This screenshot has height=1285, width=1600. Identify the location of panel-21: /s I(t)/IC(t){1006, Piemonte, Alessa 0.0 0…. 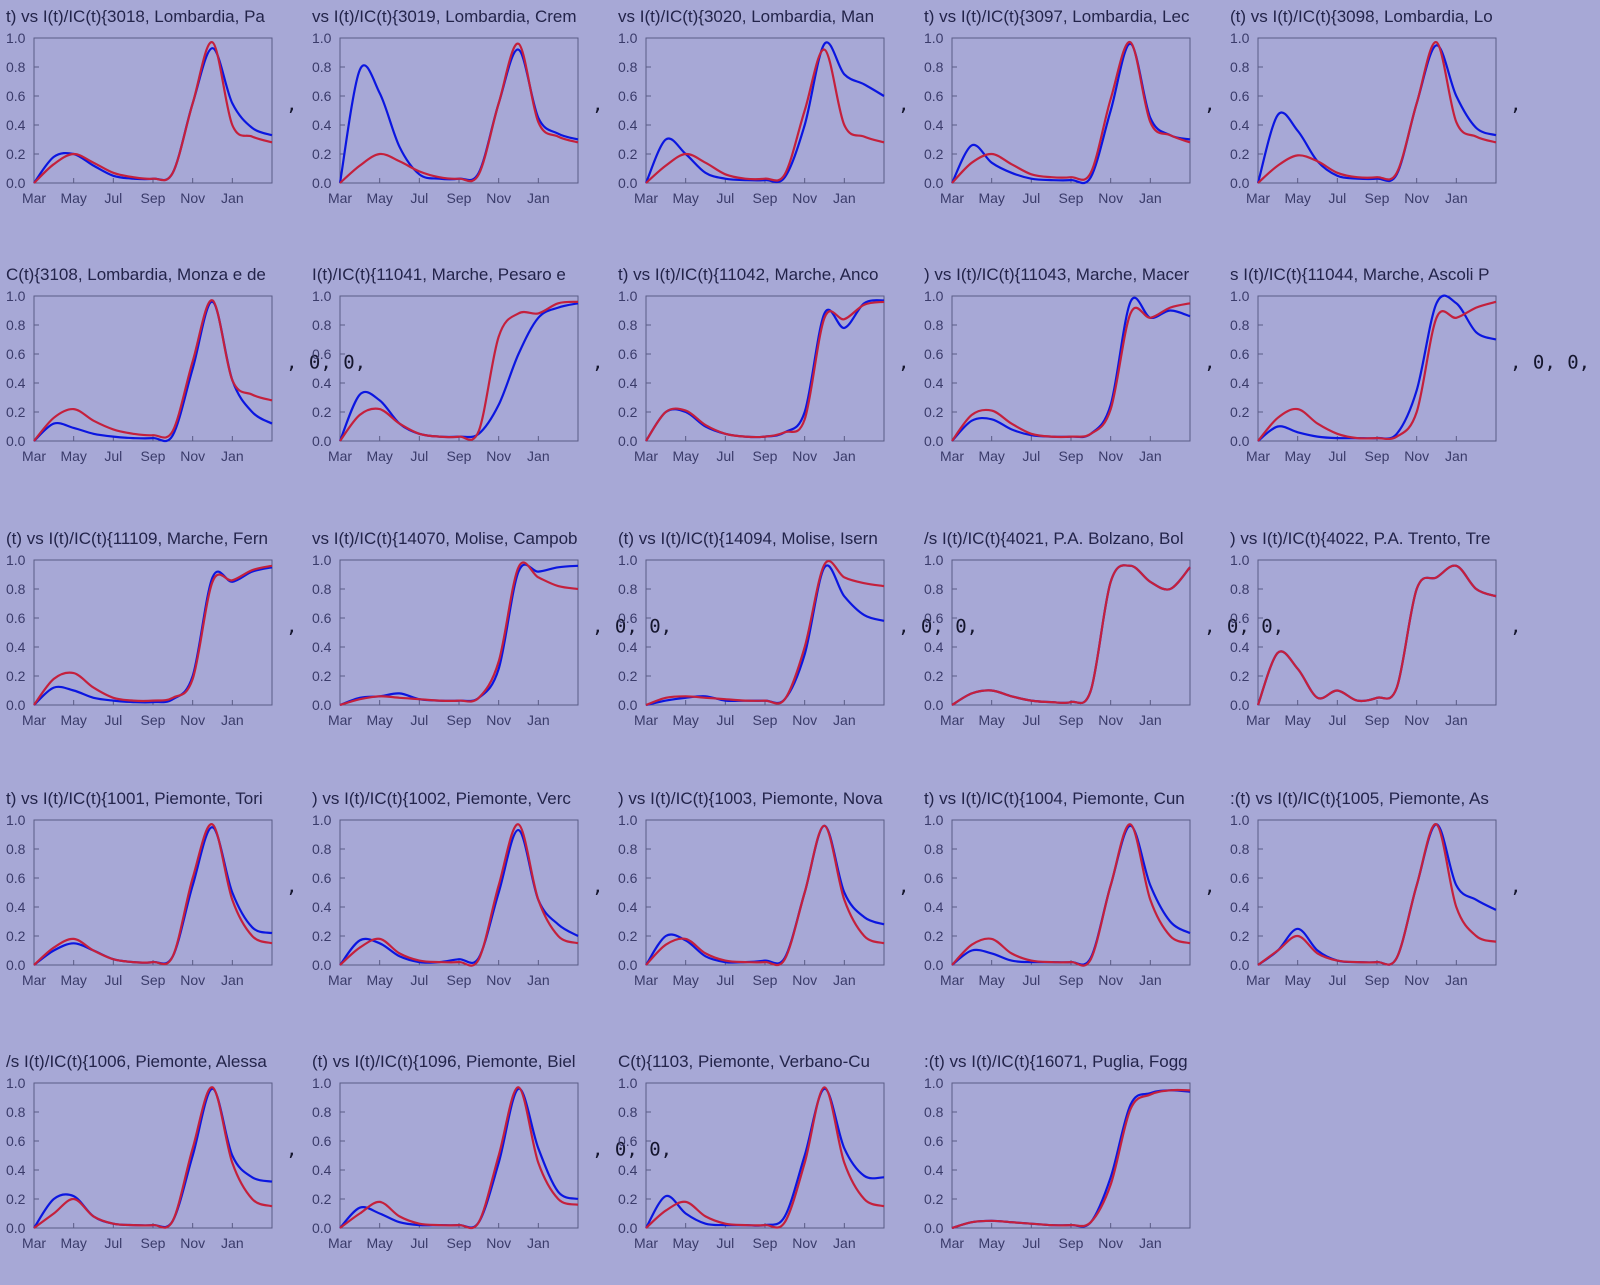
(151, 1151).